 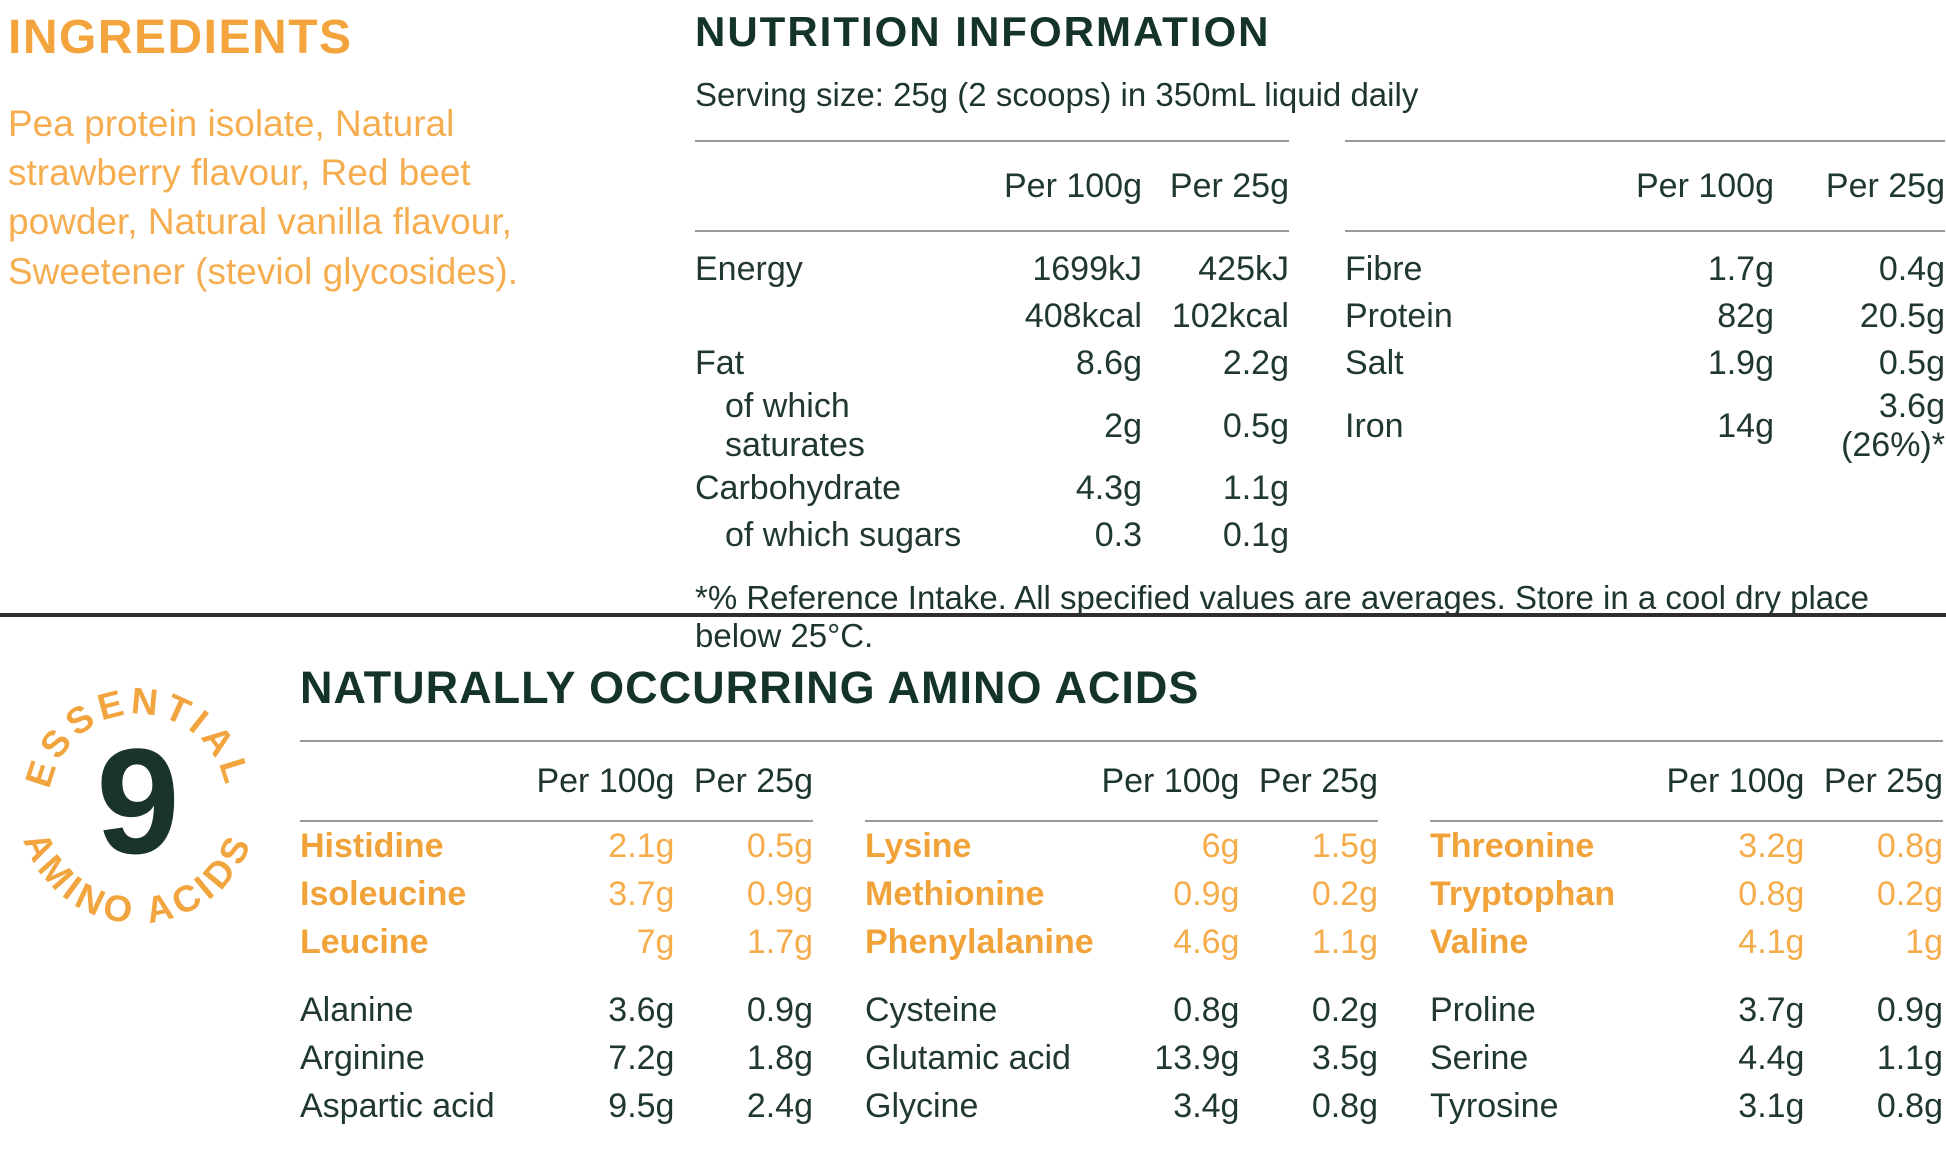 I want to click on row-label: of which sugars, so click(x=843, y=535).